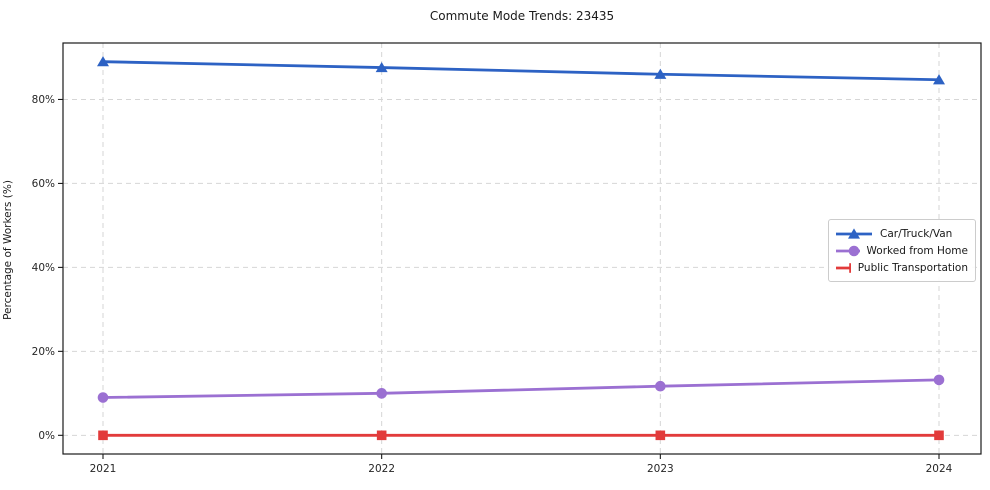  I want to click on y-tick-label: 40%, so click(43, 268).